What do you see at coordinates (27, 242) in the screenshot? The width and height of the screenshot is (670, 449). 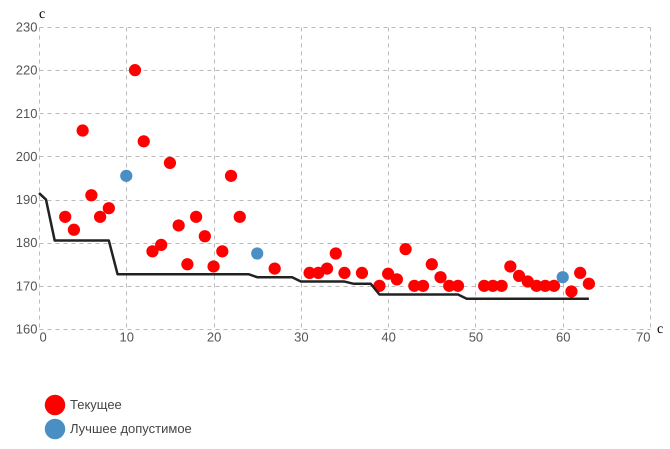 I see `y-tick-label: 180` at bounding box center [27, 242].